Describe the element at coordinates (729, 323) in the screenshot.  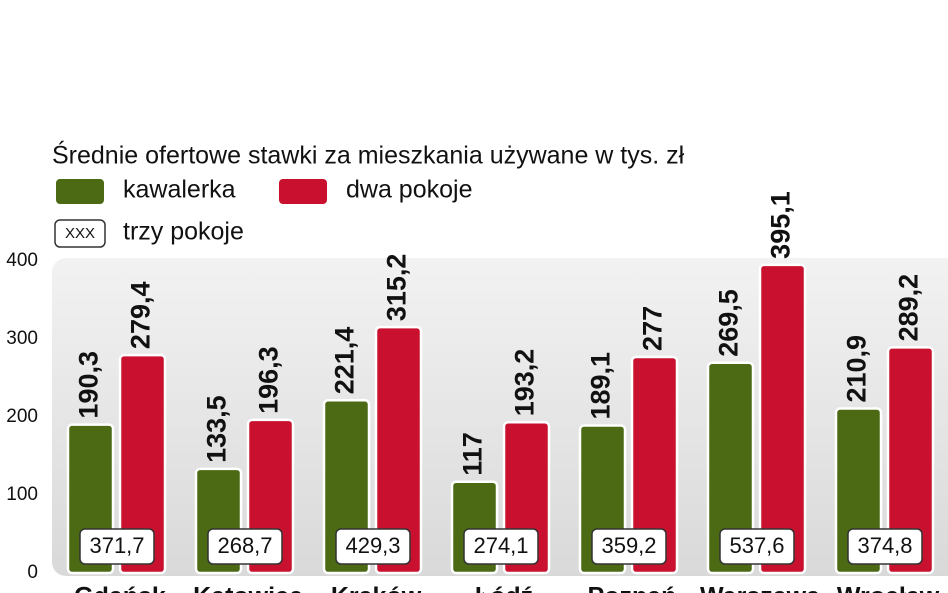
I see `value-label: 269,5` at that location.